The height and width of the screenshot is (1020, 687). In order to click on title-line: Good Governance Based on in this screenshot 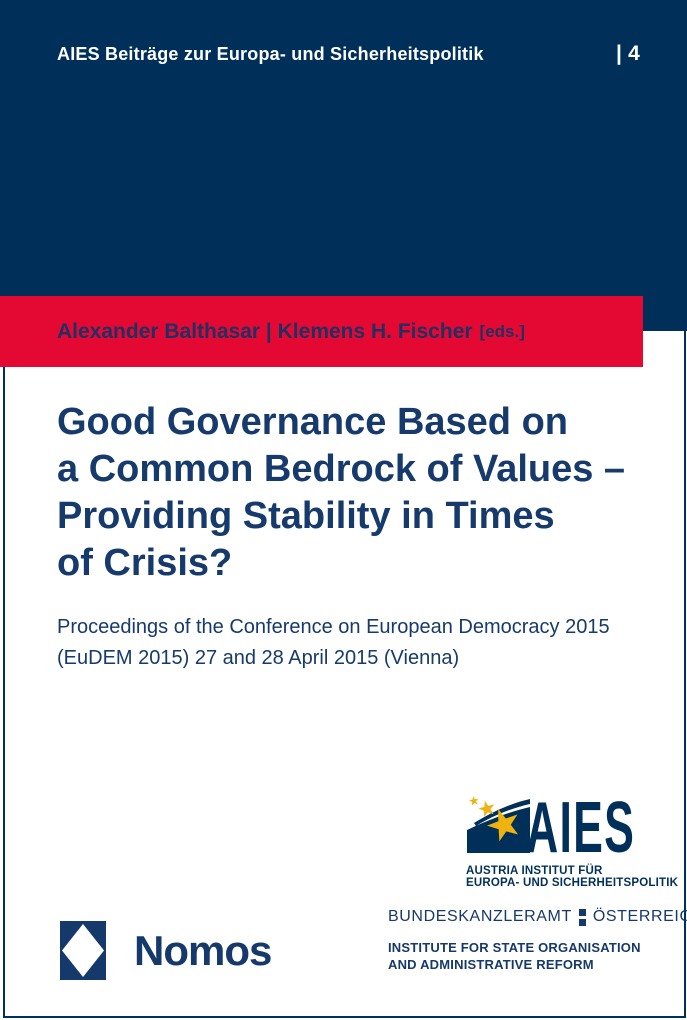, I will do `click(312, 422)`.